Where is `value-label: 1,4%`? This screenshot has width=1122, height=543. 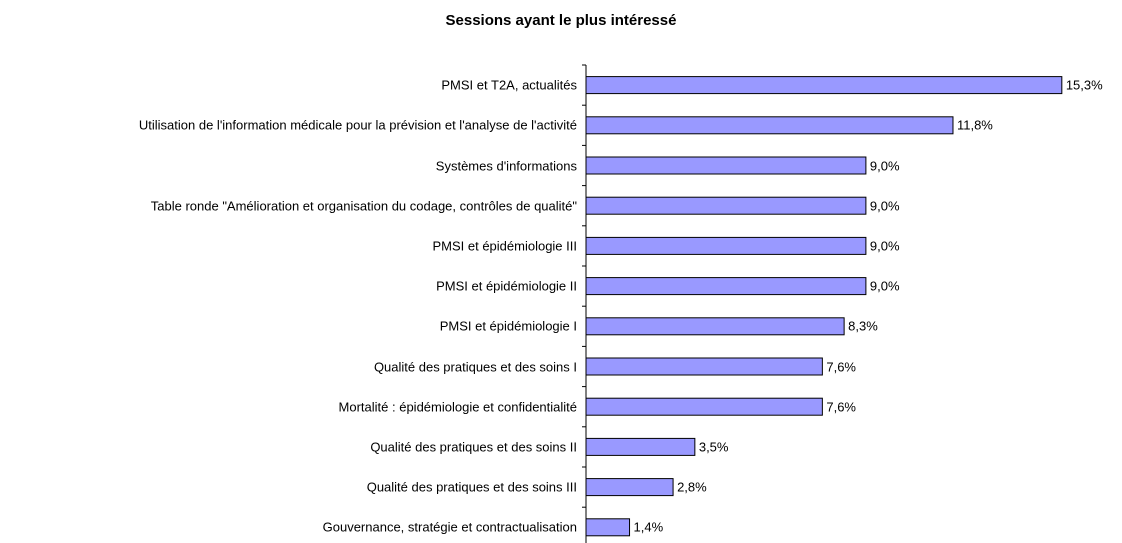 value-label: 1,4% is located at coordinates (648, 527).